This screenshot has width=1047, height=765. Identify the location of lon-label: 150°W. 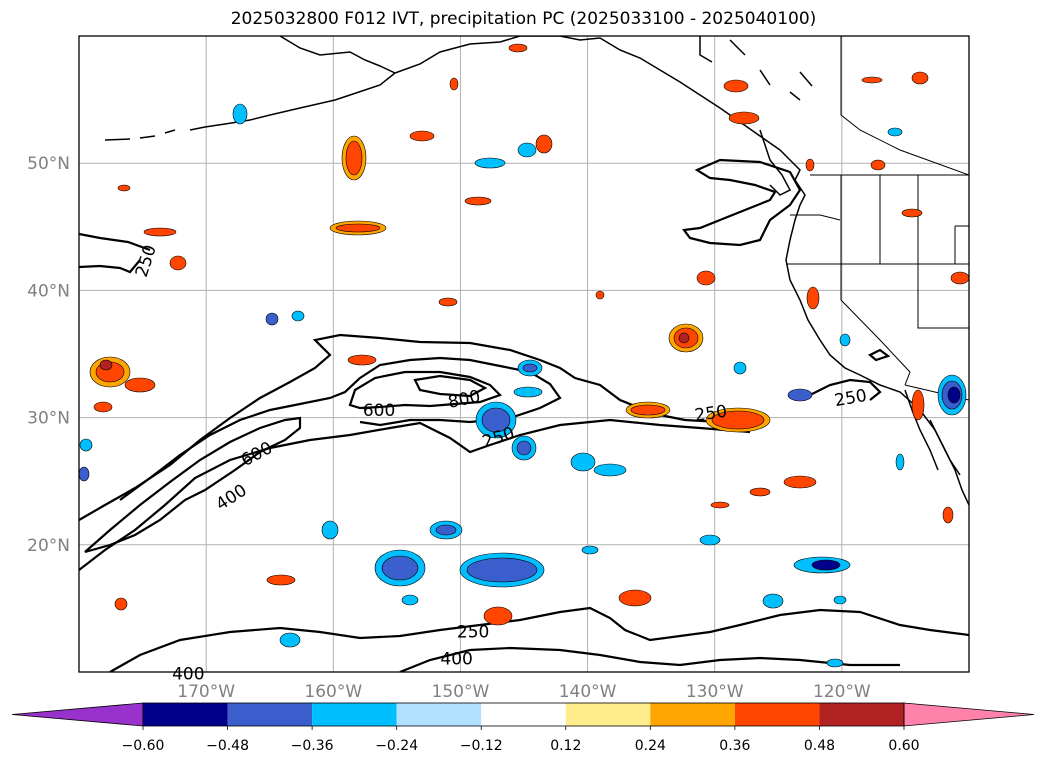
(461, 692).